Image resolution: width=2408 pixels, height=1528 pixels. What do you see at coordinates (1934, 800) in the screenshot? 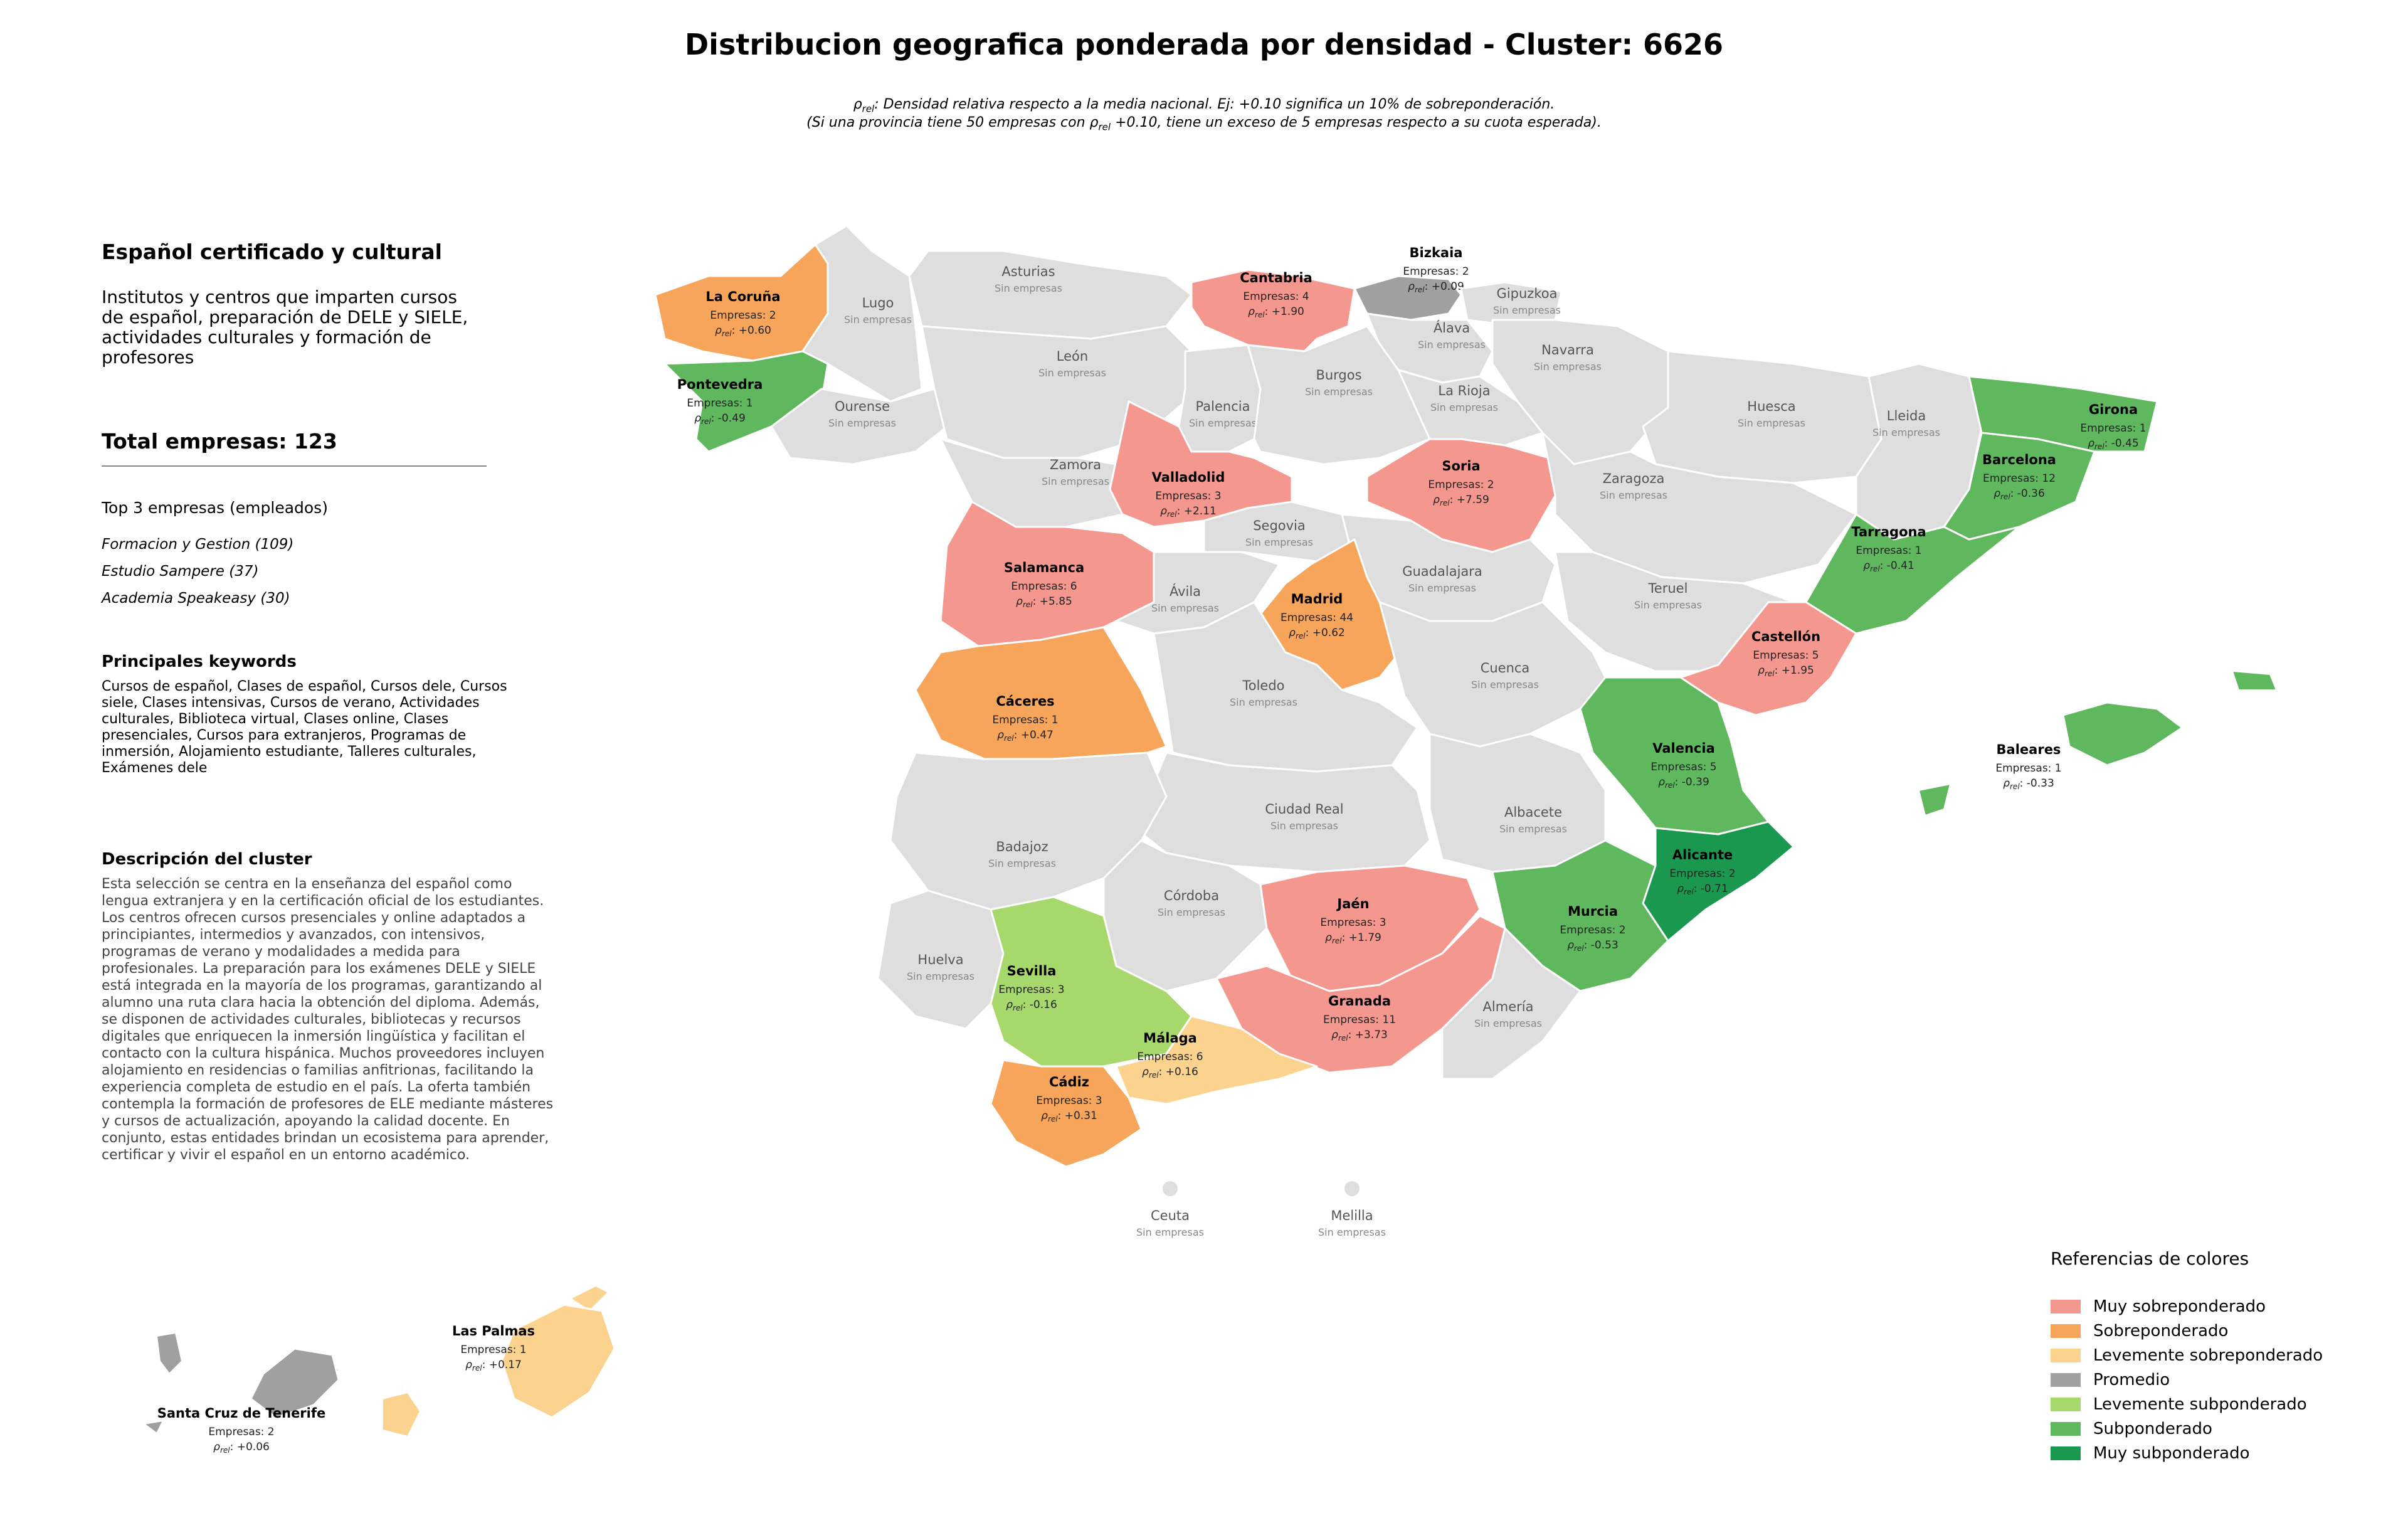
I see `balearic-island-ibiza-shape` at bounding box center [1934, 800].